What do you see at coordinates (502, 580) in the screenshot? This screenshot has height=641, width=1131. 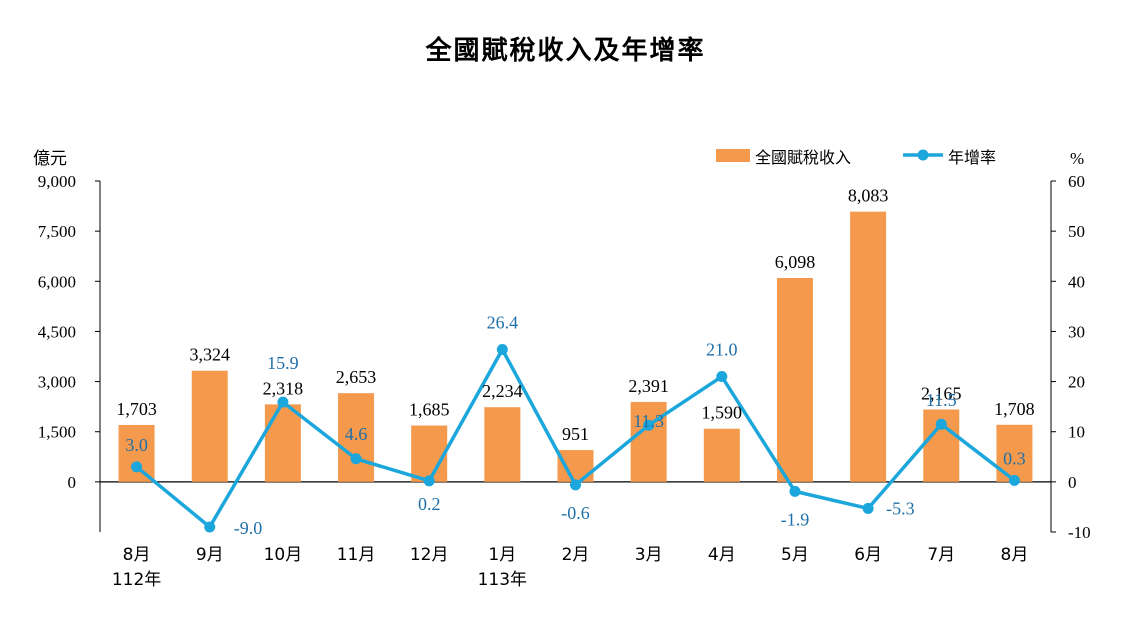 I see `year-label: 113年` at bounding box center [502, 580].